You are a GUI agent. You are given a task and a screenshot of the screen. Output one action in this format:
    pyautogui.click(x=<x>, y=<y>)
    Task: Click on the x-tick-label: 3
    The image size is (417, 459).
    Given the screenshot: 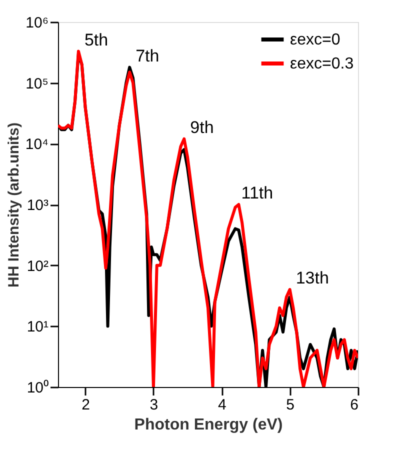 What is the action you would take?
    pyautogui.click(x=154, y=405)
    